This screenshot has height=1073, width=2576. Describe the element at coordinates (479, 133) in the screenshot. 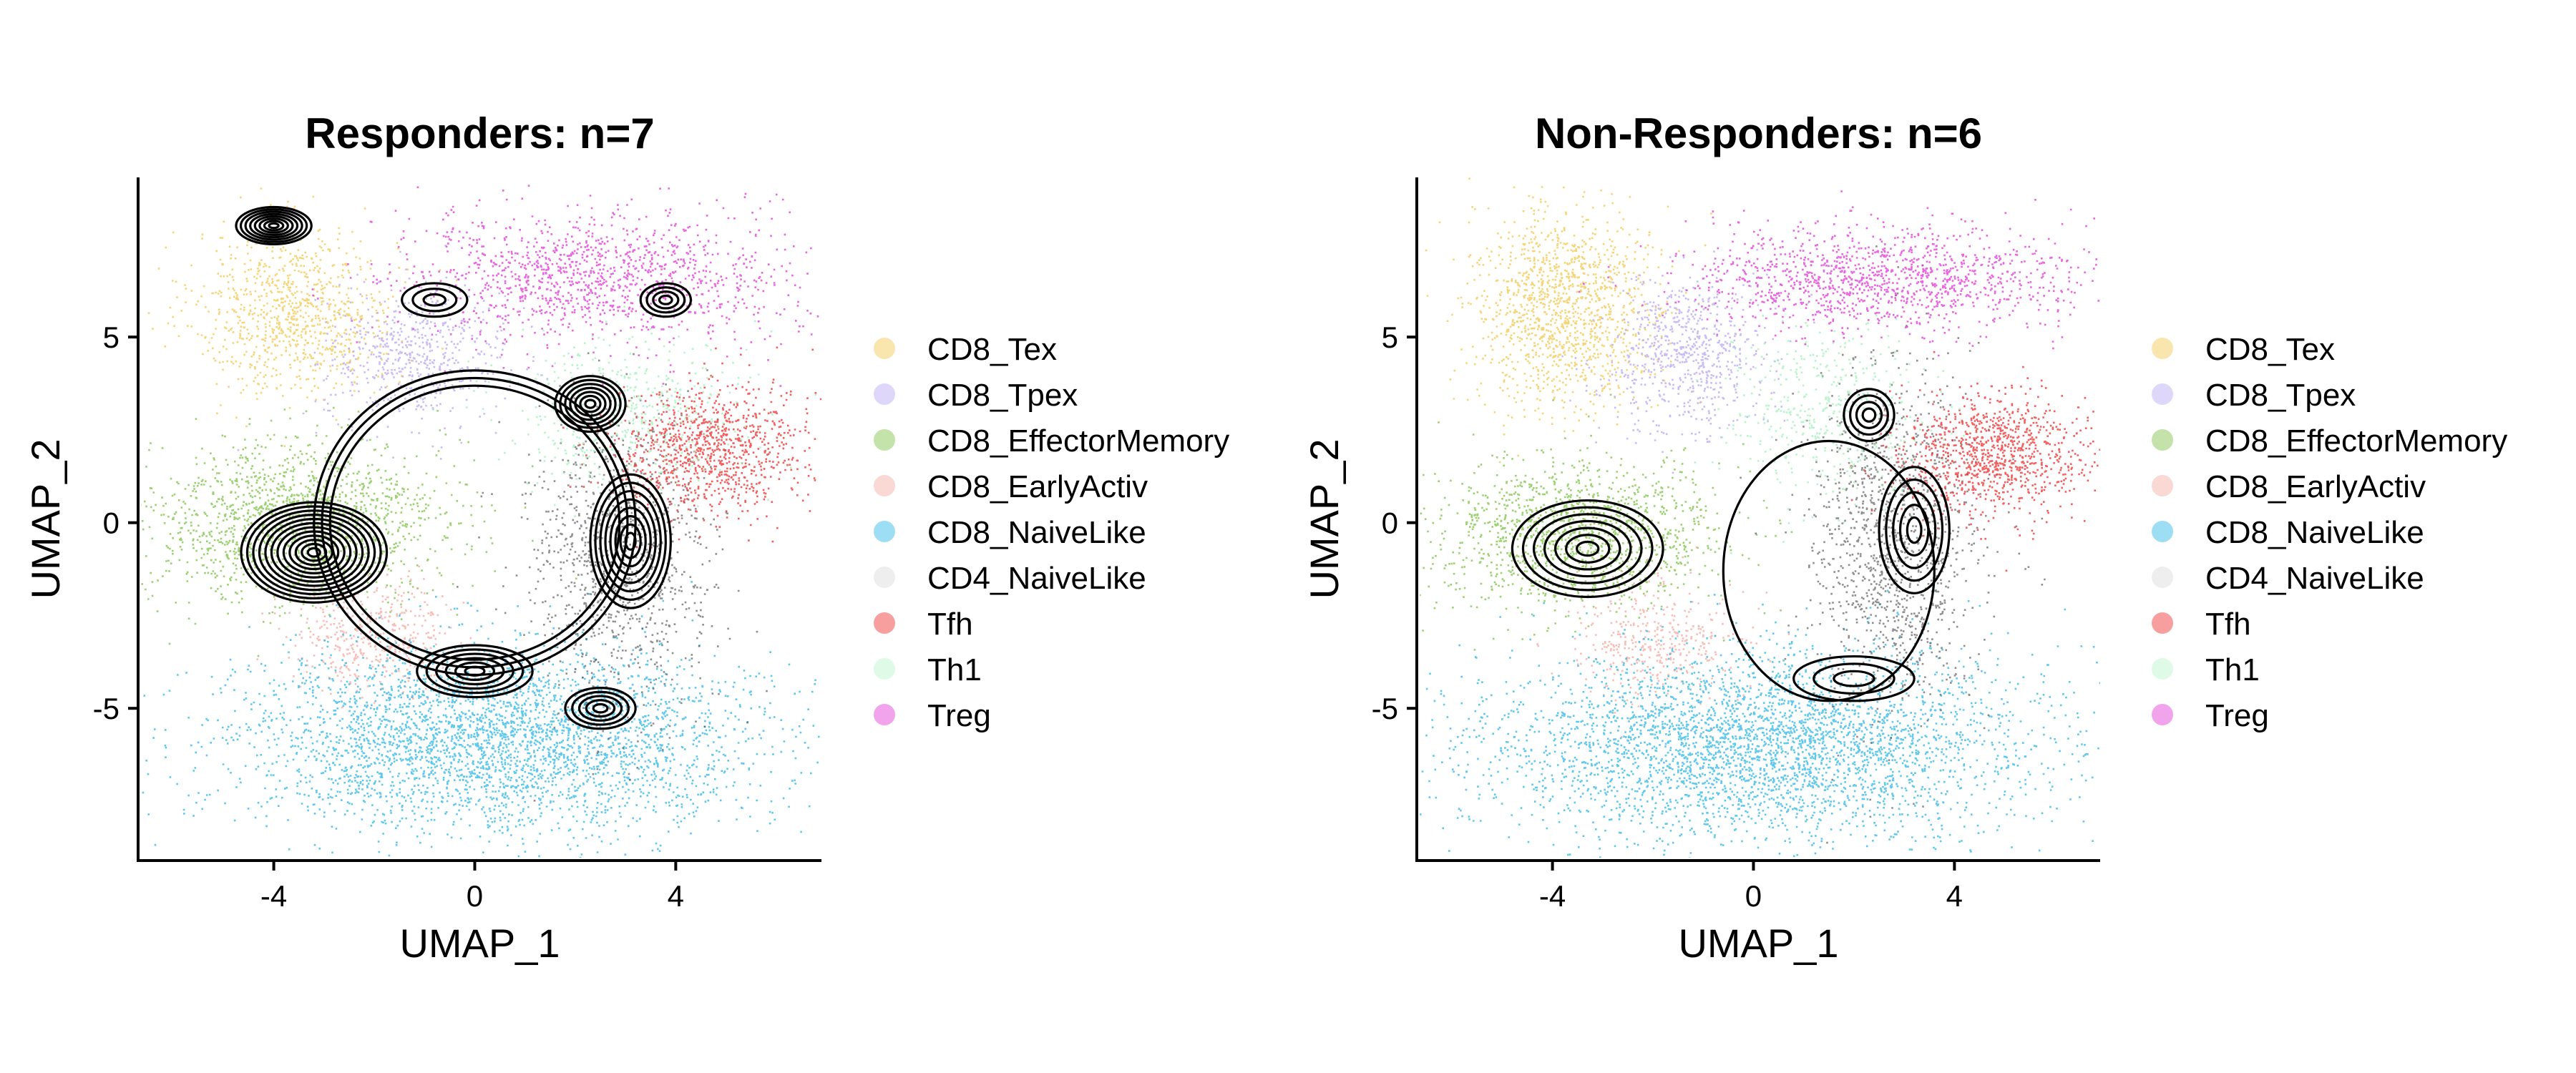

I see `panel-title: Responders: n=7` at that location.